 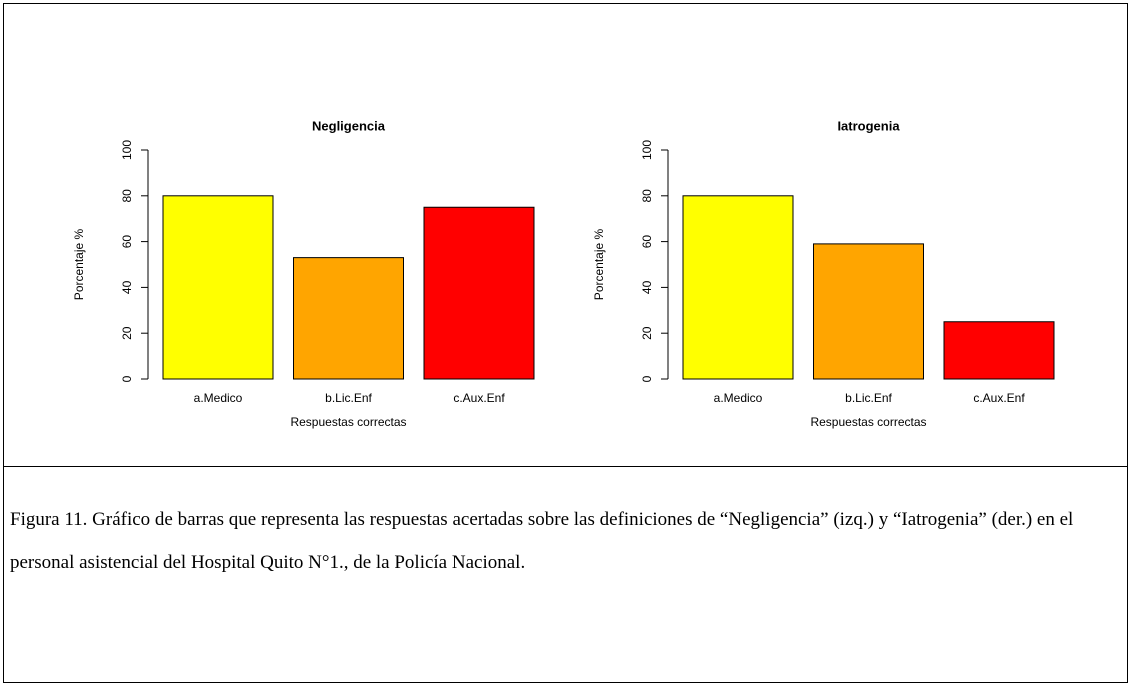 What do you see at coordinates (349, 125) in the screenshot?
I see `chart-title: Negligencia` at bounding box center [349, 125].